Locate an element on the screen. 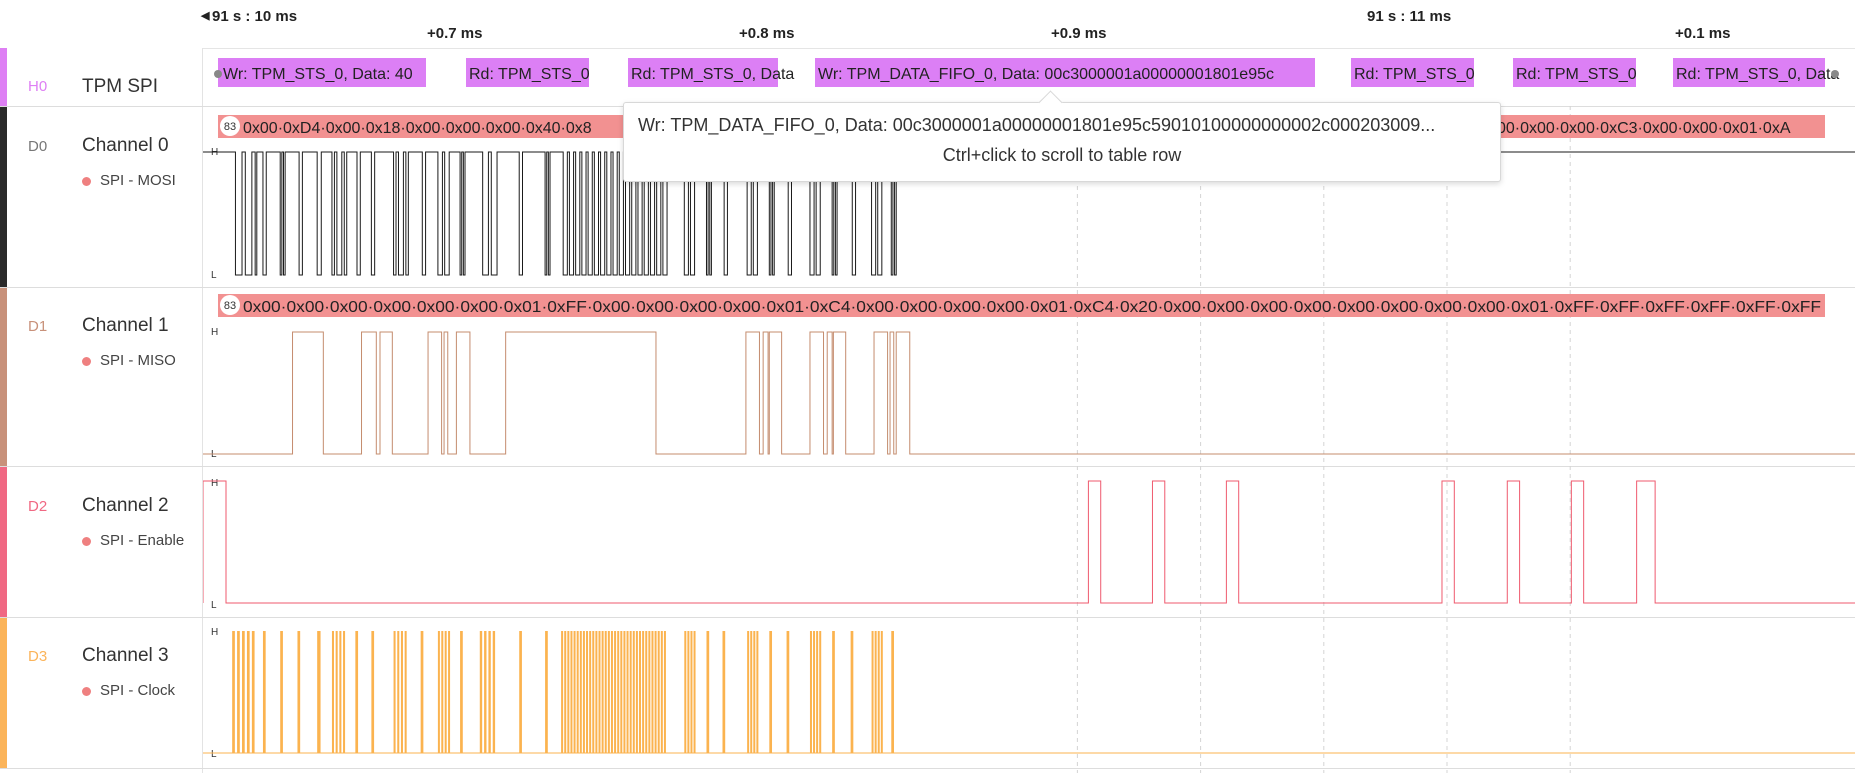  frame-end-marker is located at coordinates (1835, 74).